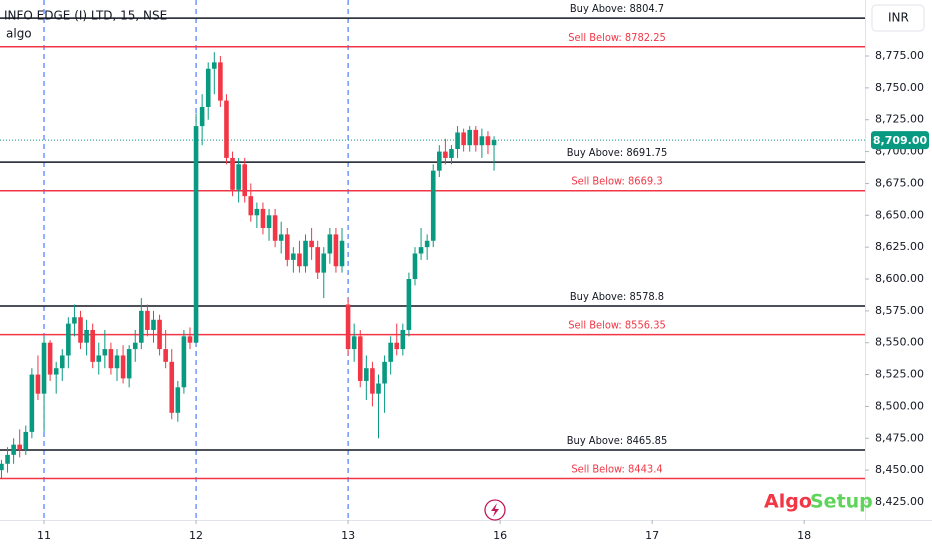 The width and height of the screenshot is (932, 550). Describe the element at coordinates (841, 502) in the screenshot. I see `brand-setup: Setup` at that location.